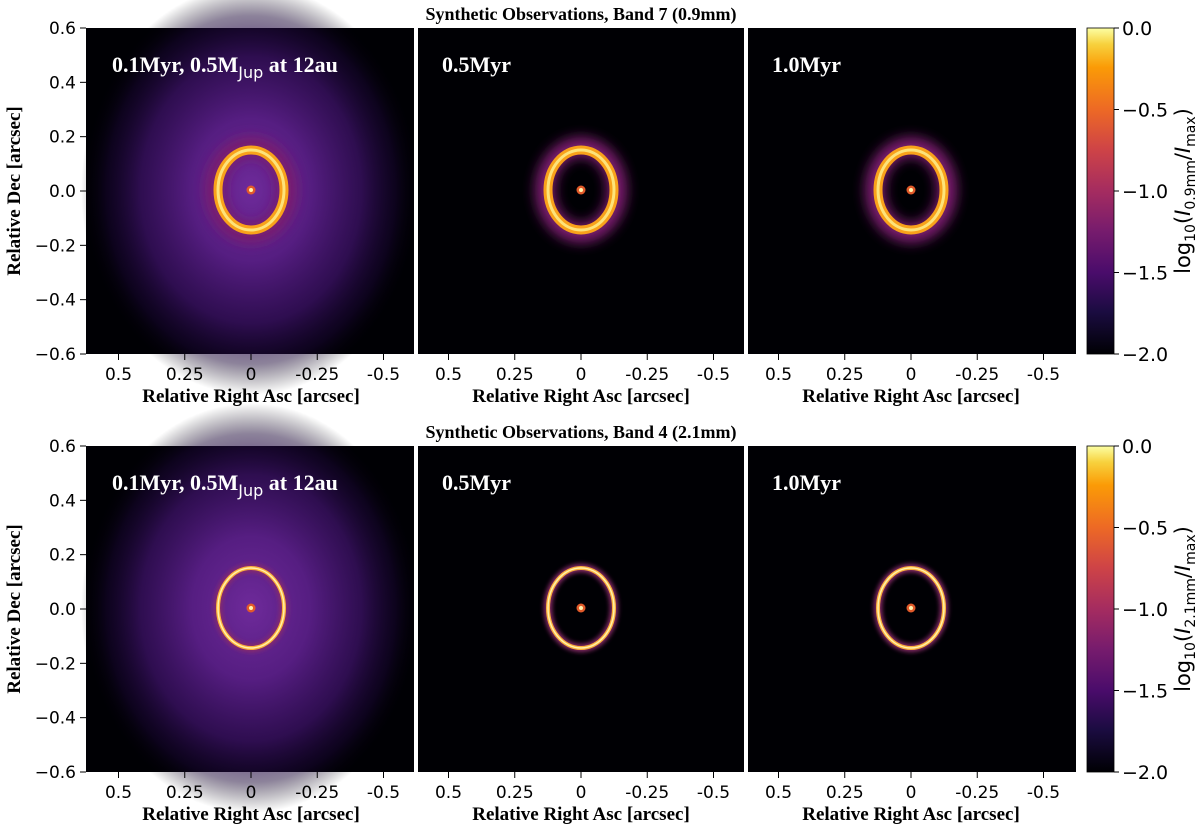 The image size is (1200, 838). I want to click on diffuse-halo, so click(251, 197).